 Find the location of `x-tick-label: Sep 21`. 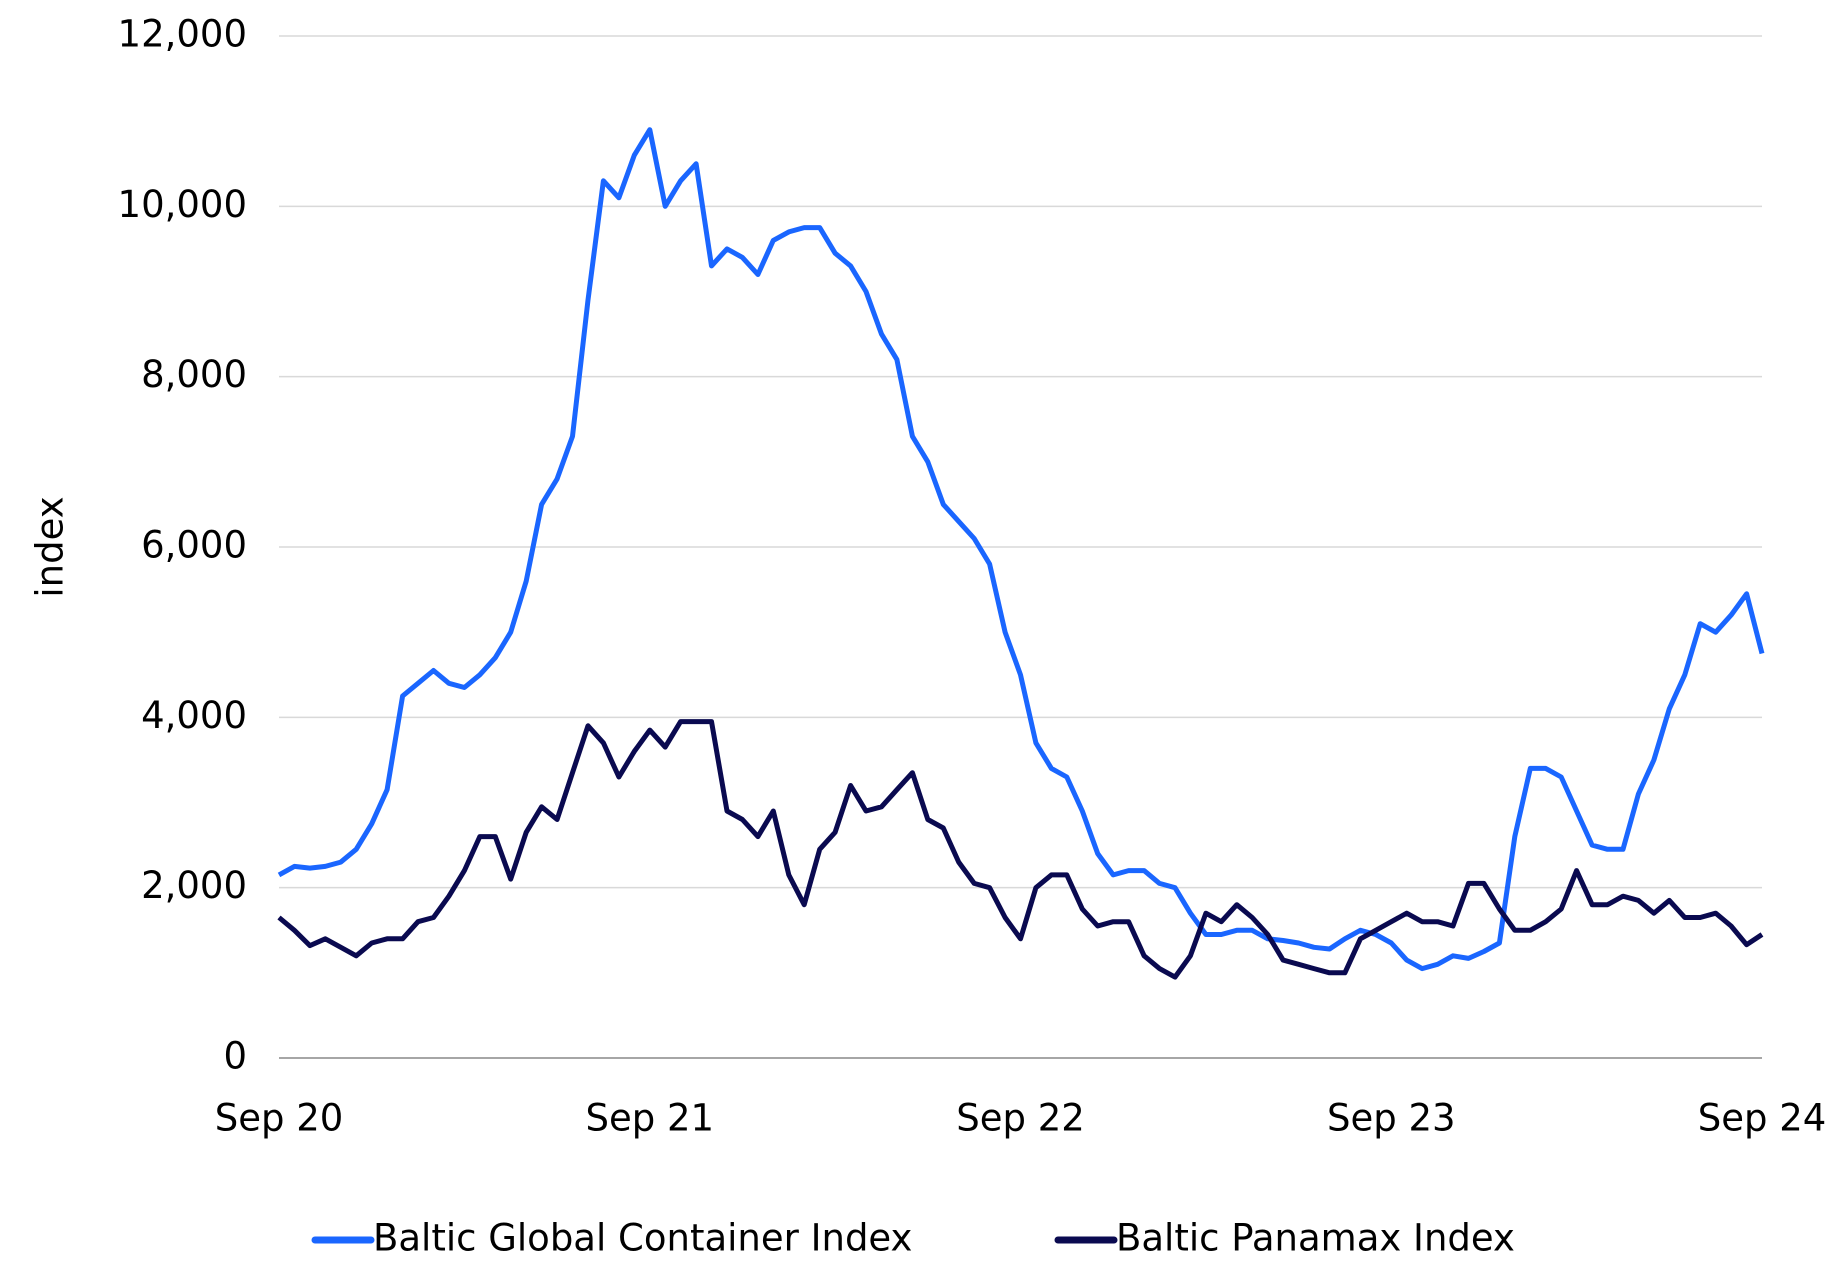

x-tick-label: Sep 21 is located at coordinates (649, 1118).